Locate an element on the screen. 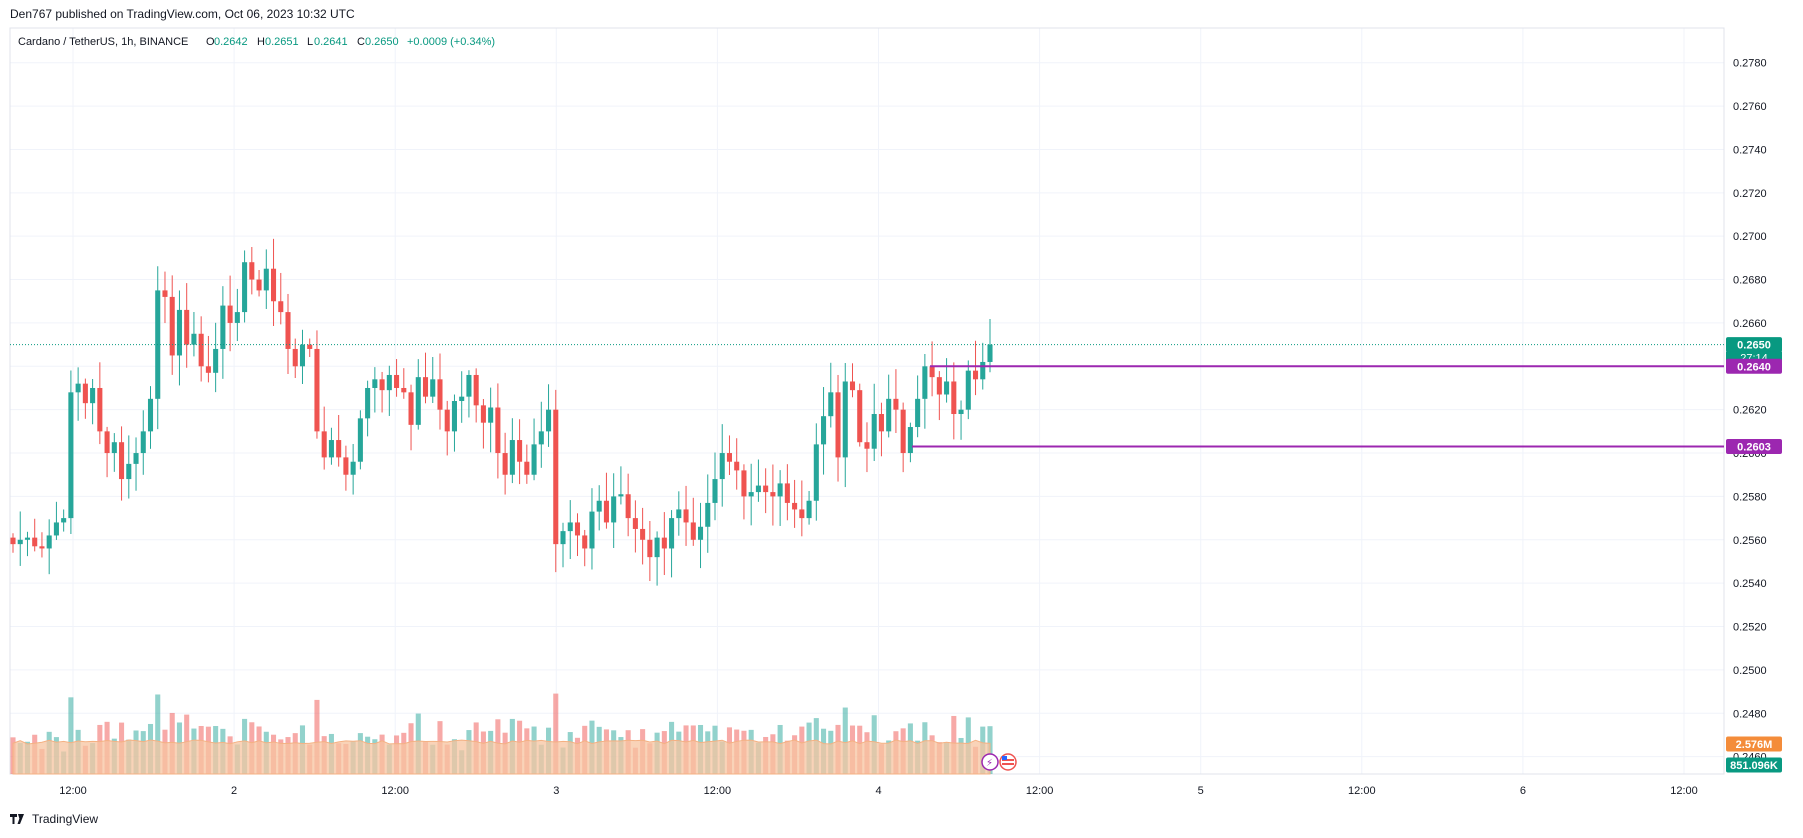  level-price-label: 0.2603 is located at coordinates (1754, 448).